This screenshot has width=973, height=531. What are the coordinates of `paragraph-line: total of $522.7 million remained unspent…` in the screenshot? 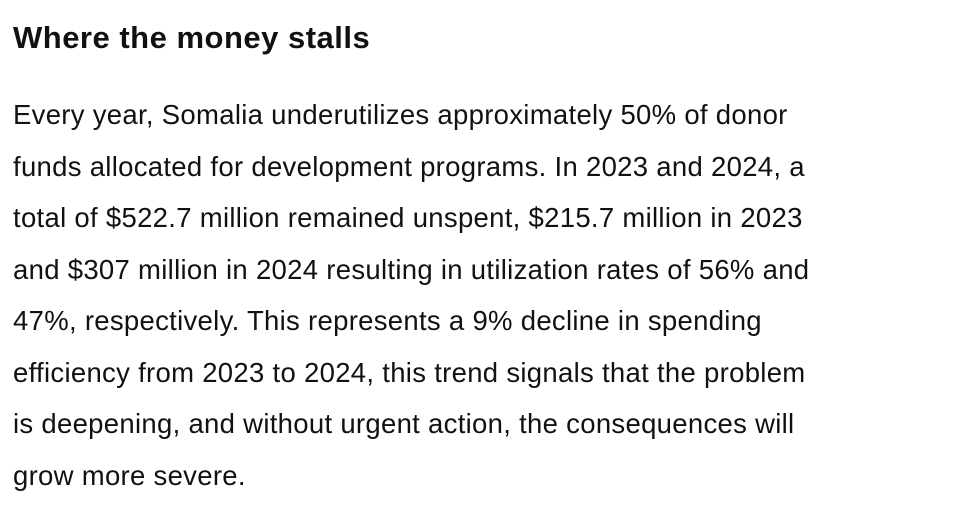 It's located at (408, 217).